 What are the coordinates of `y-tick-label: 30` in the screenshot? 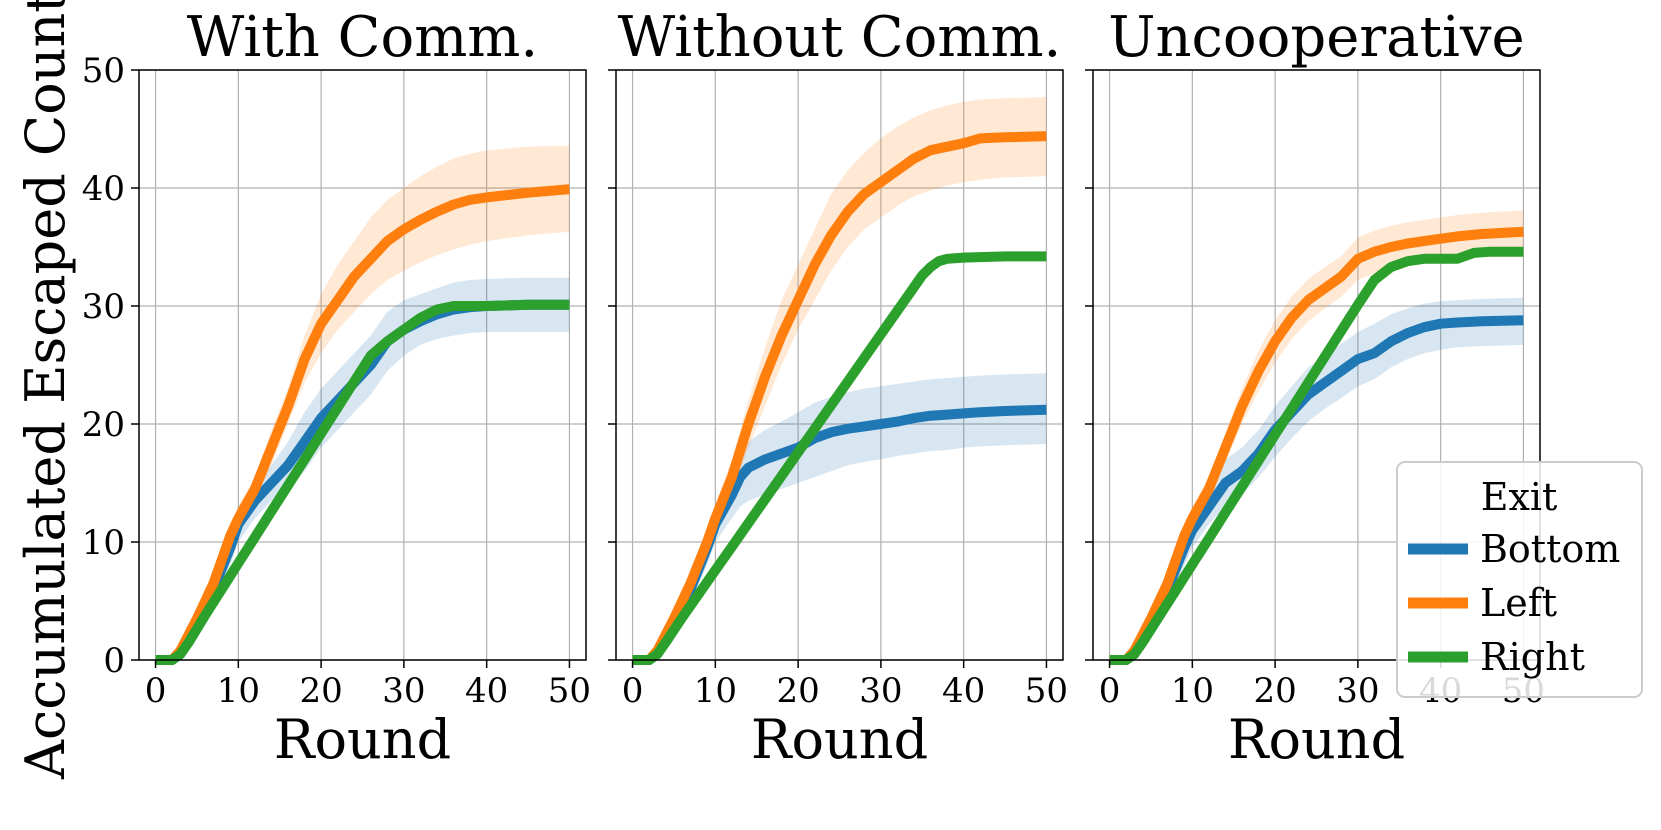 It's located at (103, 307).